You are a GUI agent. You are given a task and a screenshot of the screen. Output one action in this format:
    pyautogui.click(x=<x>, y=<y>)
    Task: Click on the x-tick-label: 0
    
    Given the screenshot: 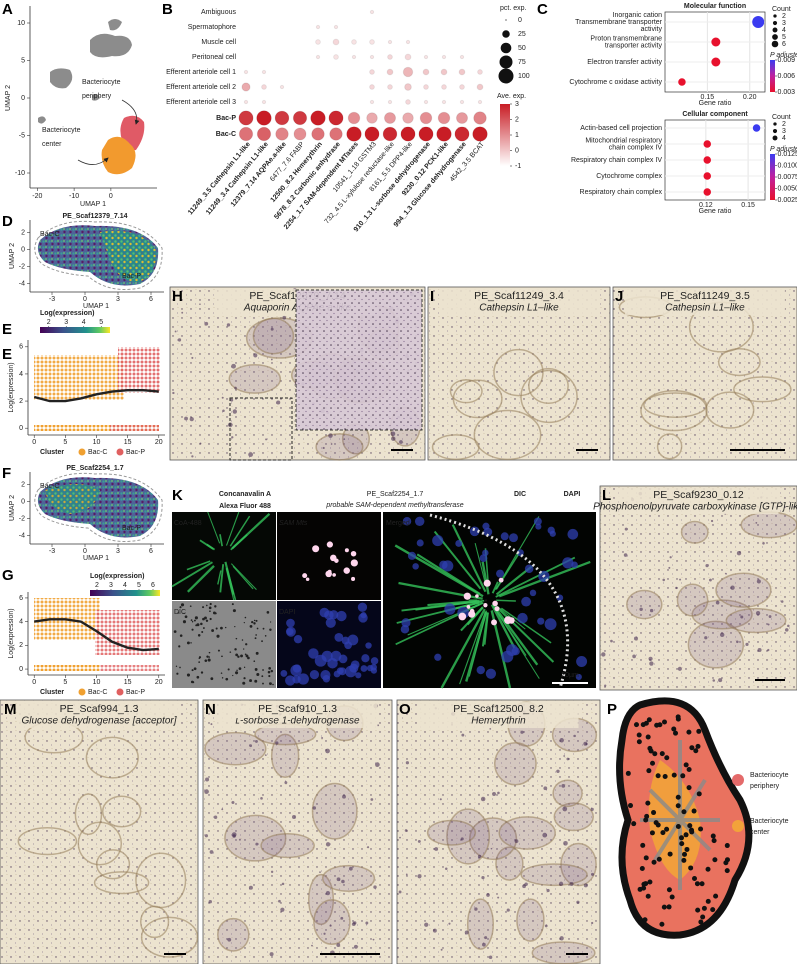 What is the action you would take?
    pyautogui.click(x=85, y=551)
    